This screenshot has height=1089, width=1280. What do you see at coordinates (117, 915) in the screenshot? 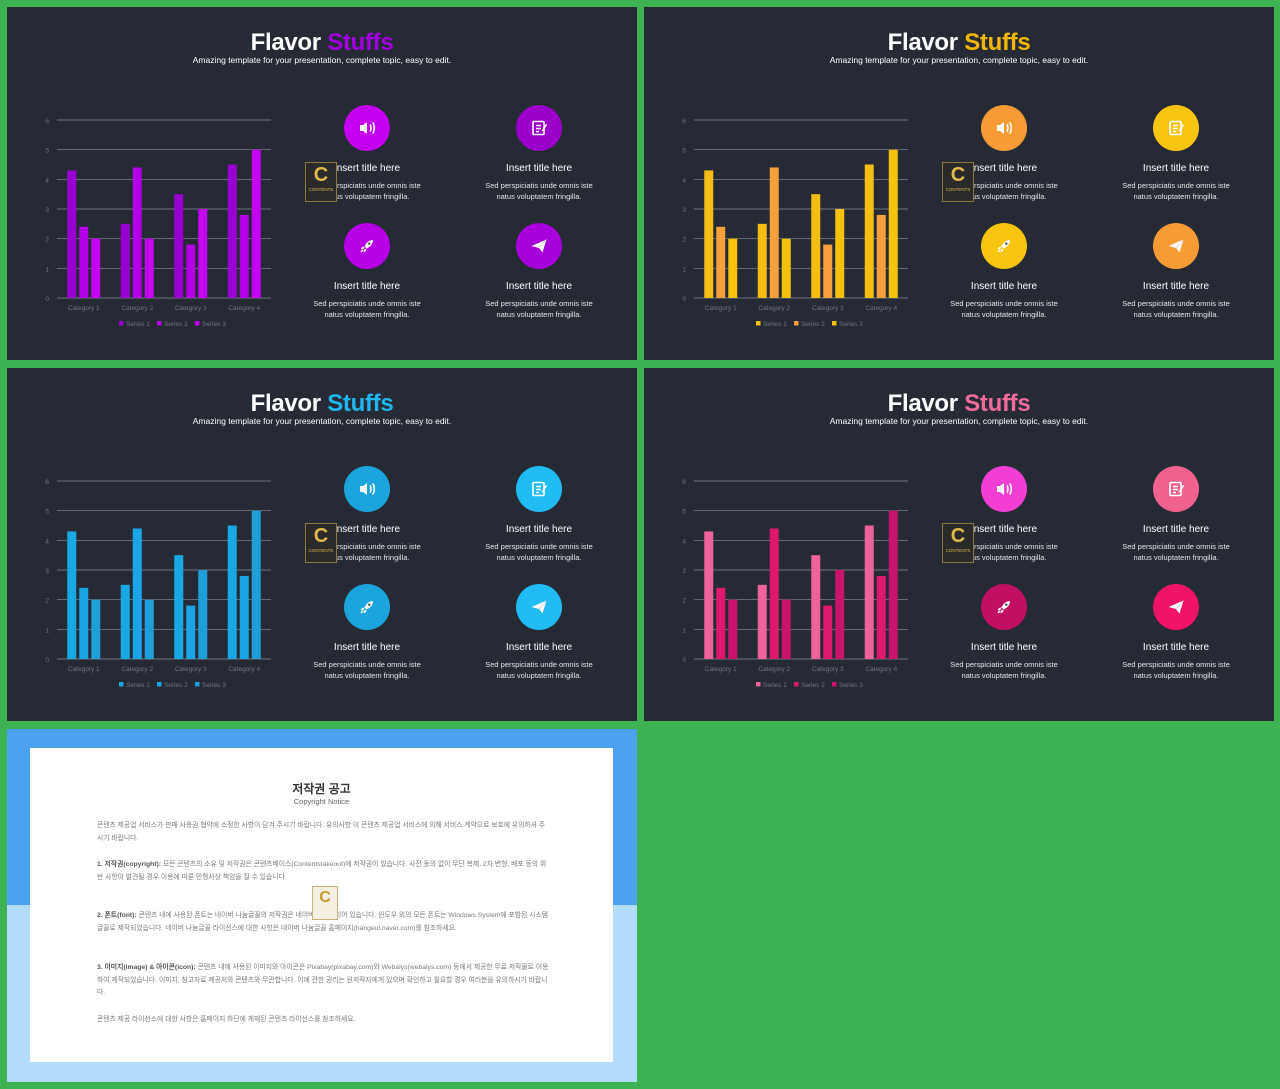
I see `copyright-para-2-label: 2. 폰트(font):` at bounding box center [117, 915].